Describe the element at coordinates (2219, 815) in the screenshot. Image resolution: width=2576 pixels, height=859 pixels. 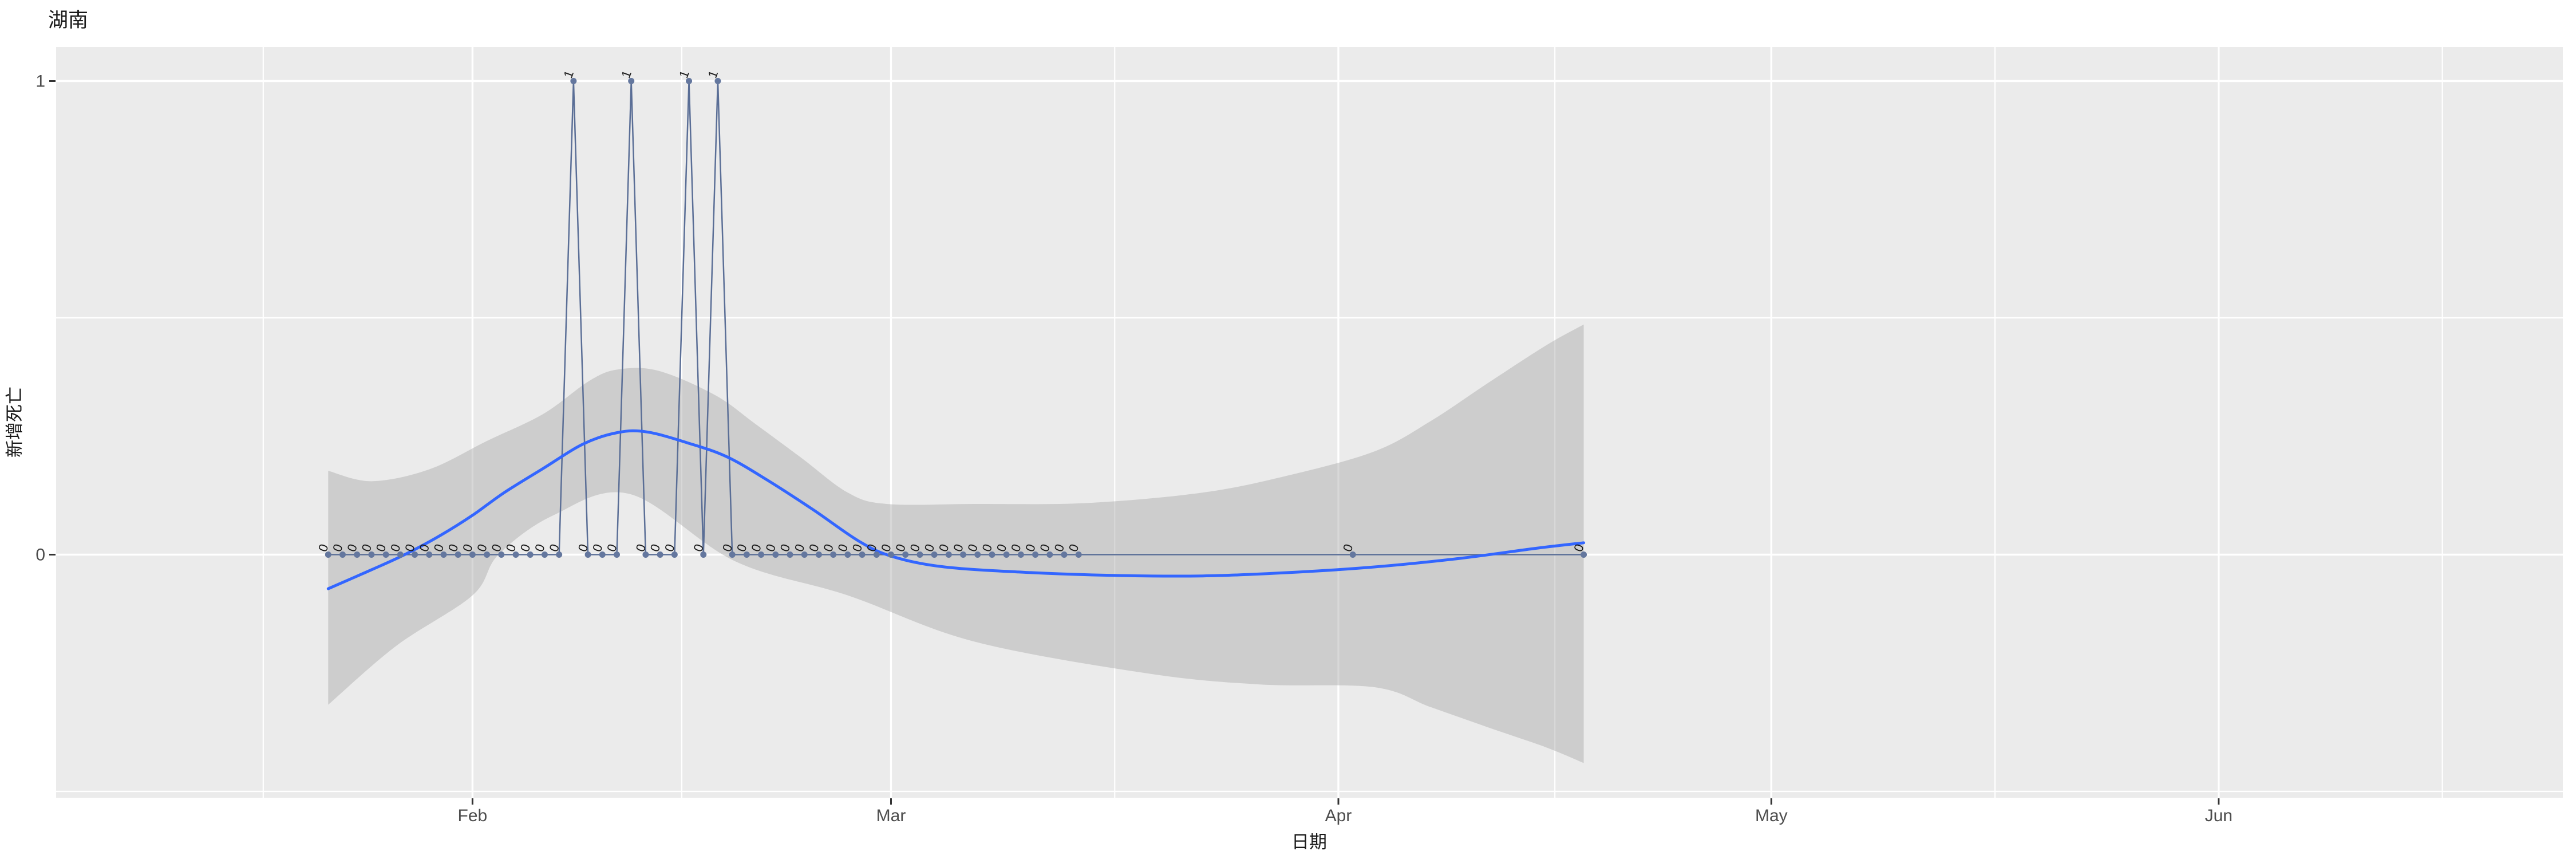
I see `x-tick-label: Jun` at that location.